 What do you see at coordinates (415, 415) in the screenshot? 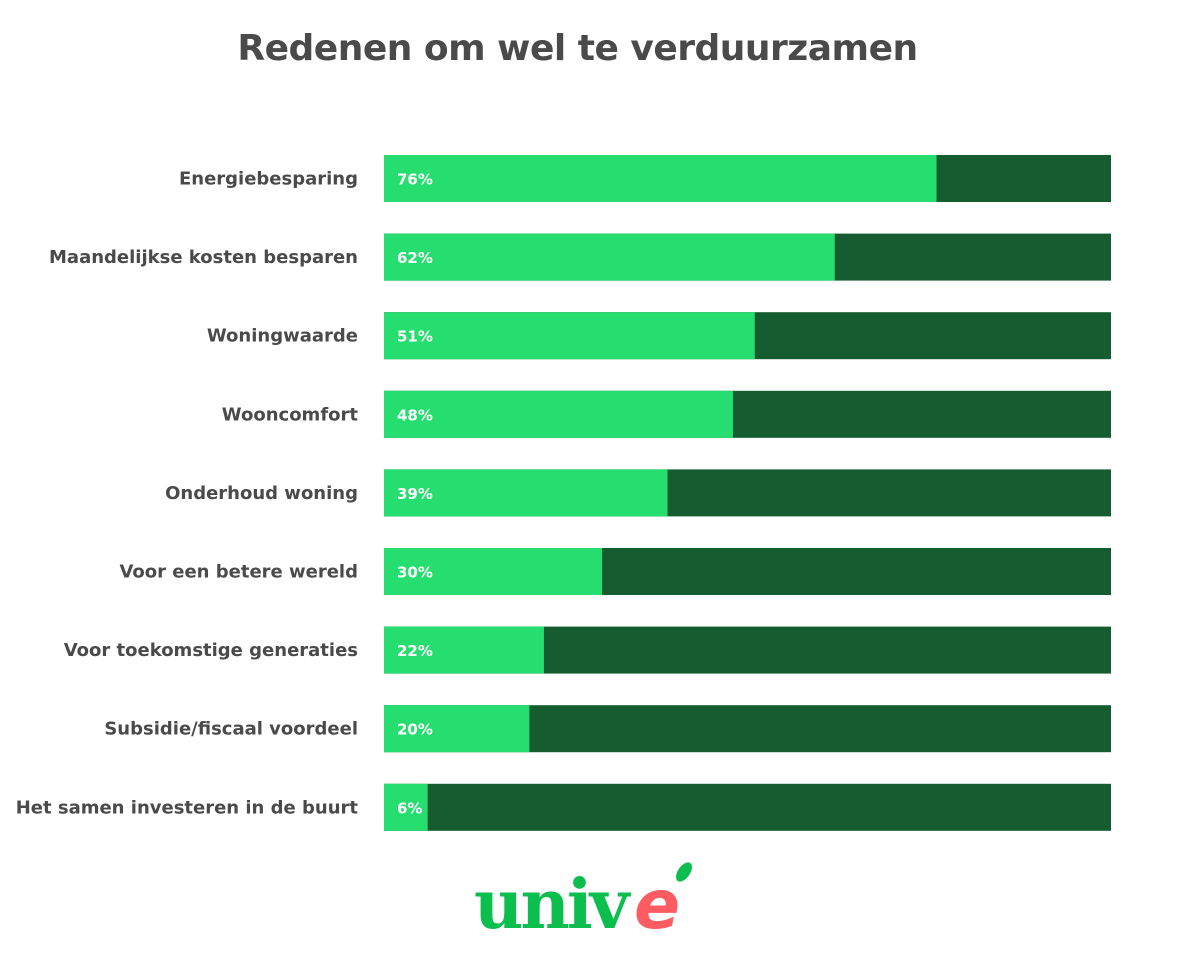
I see `data-label: 48%` at bounding box center [415, 415].